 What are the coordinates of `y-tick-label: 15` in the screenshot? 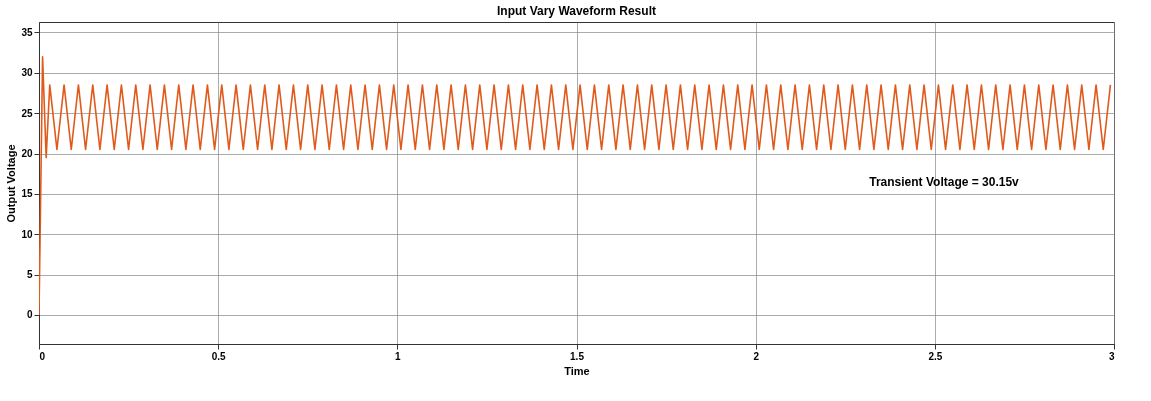 It's located at (27, 194).